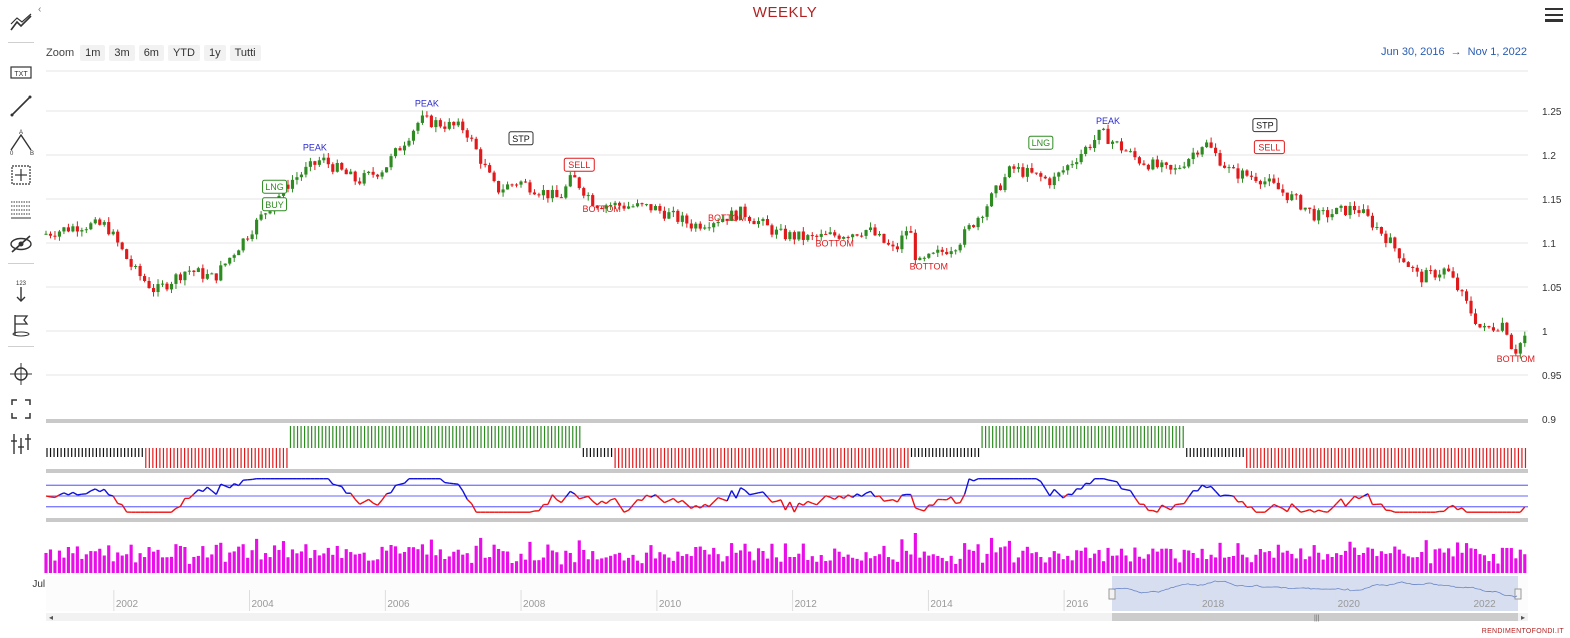 The width and height of the screenshot is (1570, 638). Describe the element at coordinates (21, 444) in the screenshot. I see `indicators-icon` at that location.